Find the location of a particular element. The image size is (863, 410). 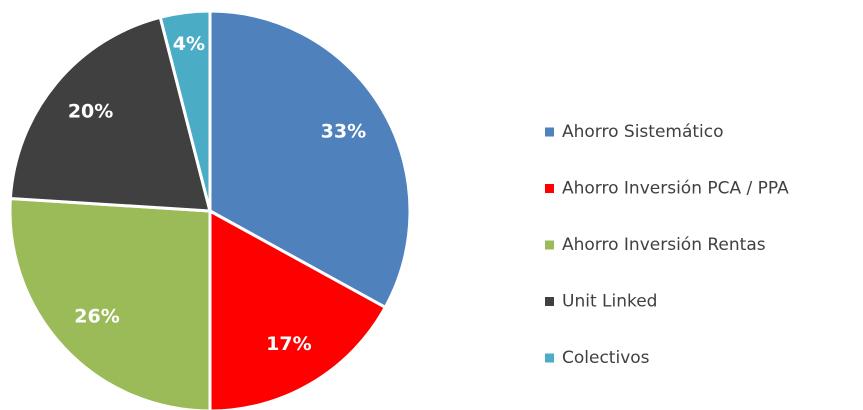

legend-label: Ahorro Inversión PCA / PPA is located at coordinates (675, 189).